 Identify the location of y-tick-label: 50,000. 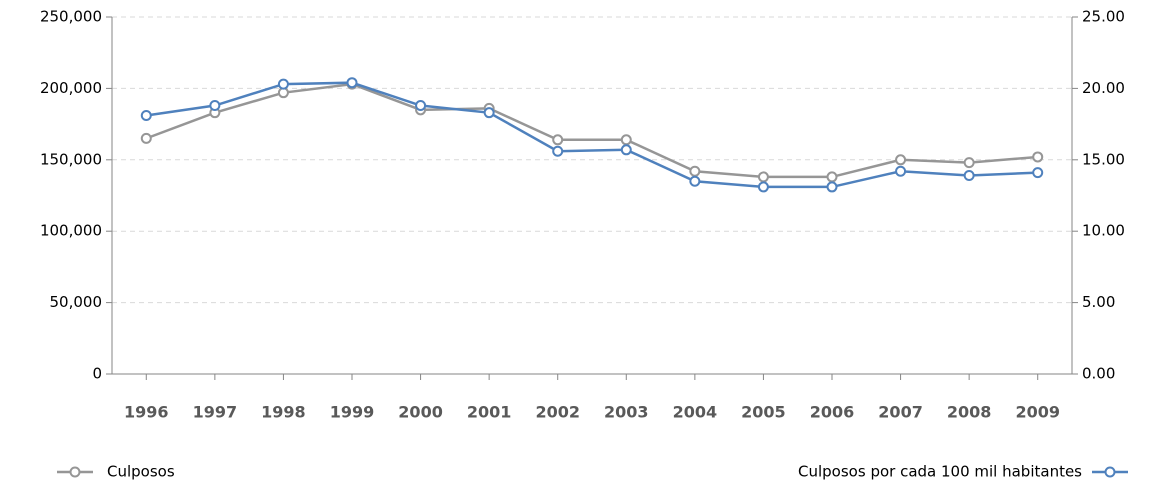
(76, 302).